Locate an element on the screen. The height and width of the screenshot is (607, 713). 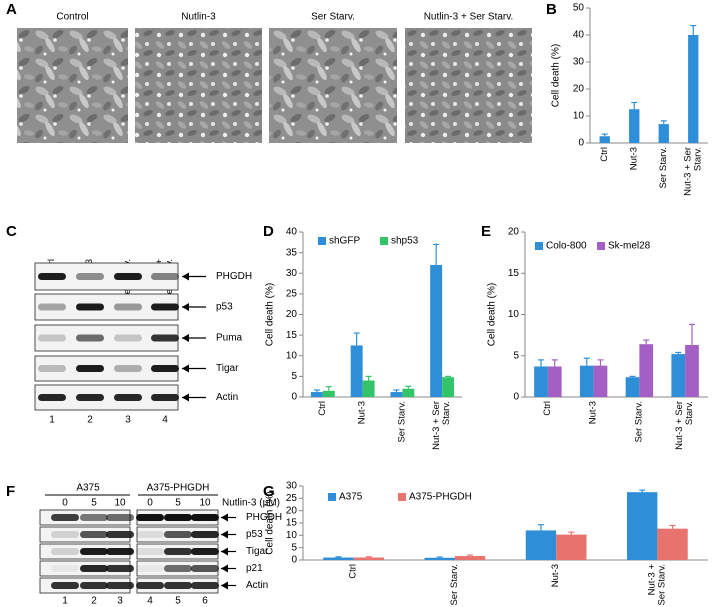
lane-number: 3 is located at coordinates (128, 420).